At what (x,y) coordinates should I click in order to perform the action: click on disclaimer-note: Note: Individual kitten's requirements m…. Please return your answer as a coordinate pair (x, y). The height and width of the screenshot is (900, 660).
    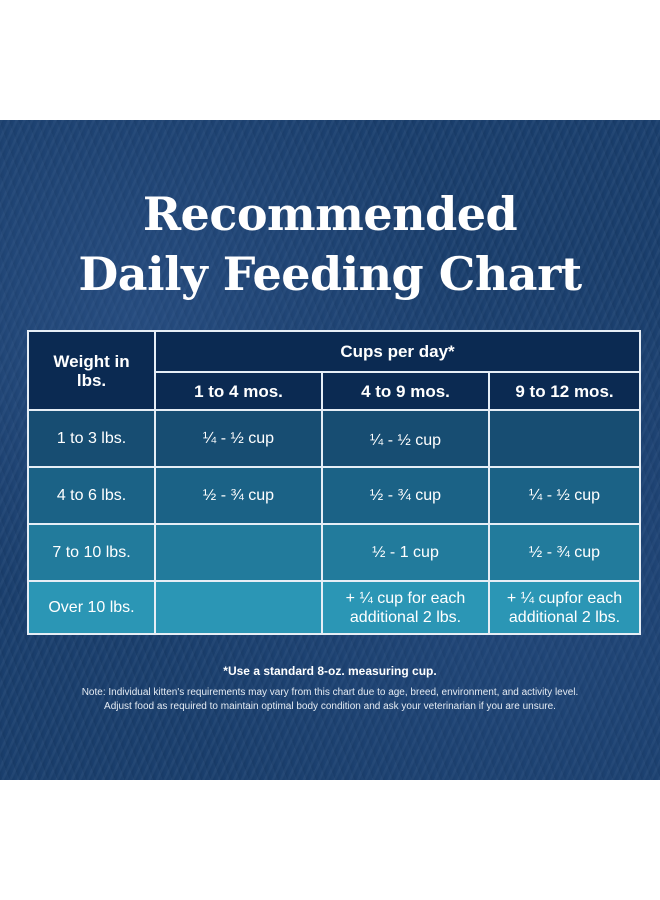
    Looking at the image, I should click on (330, 700).